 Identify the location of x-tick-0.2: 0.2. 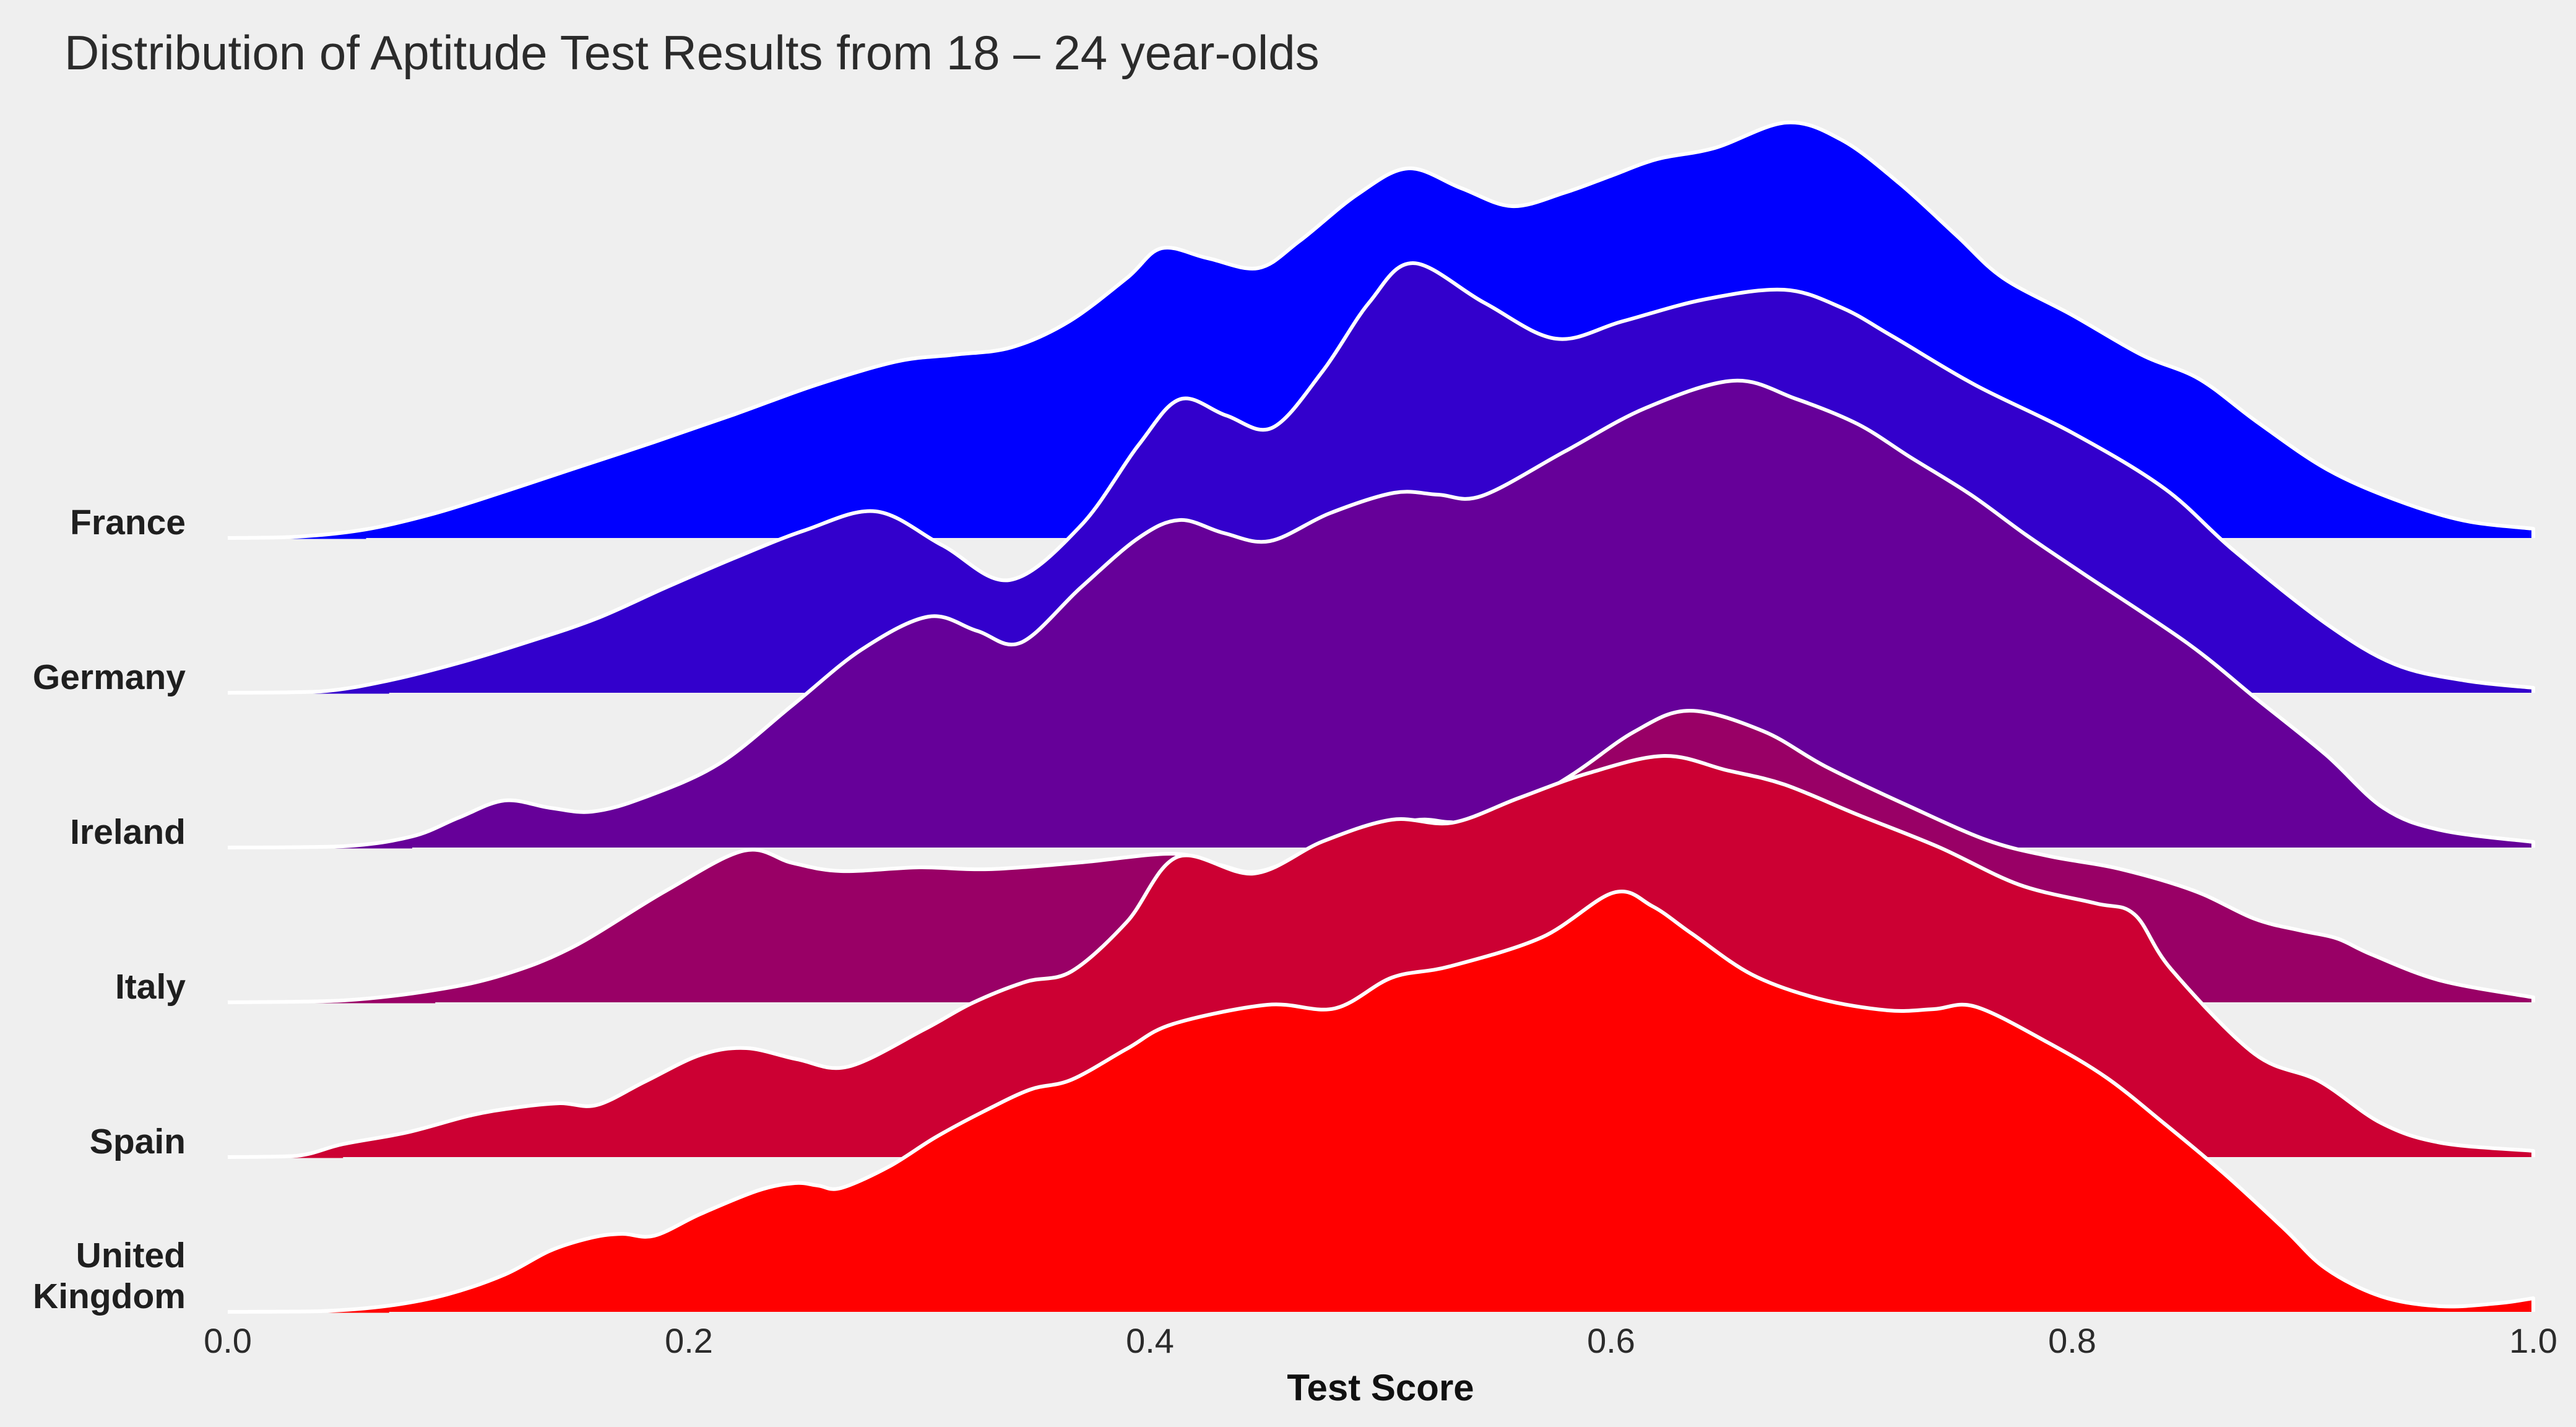
(689, 1340).